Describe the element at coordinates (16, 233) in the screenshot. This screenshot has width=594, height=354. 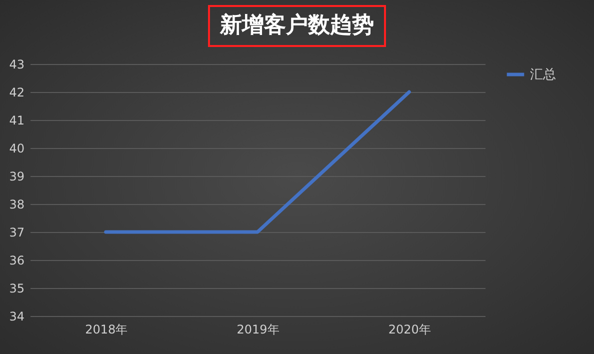
I see `y-tick-label: 37` at that location.